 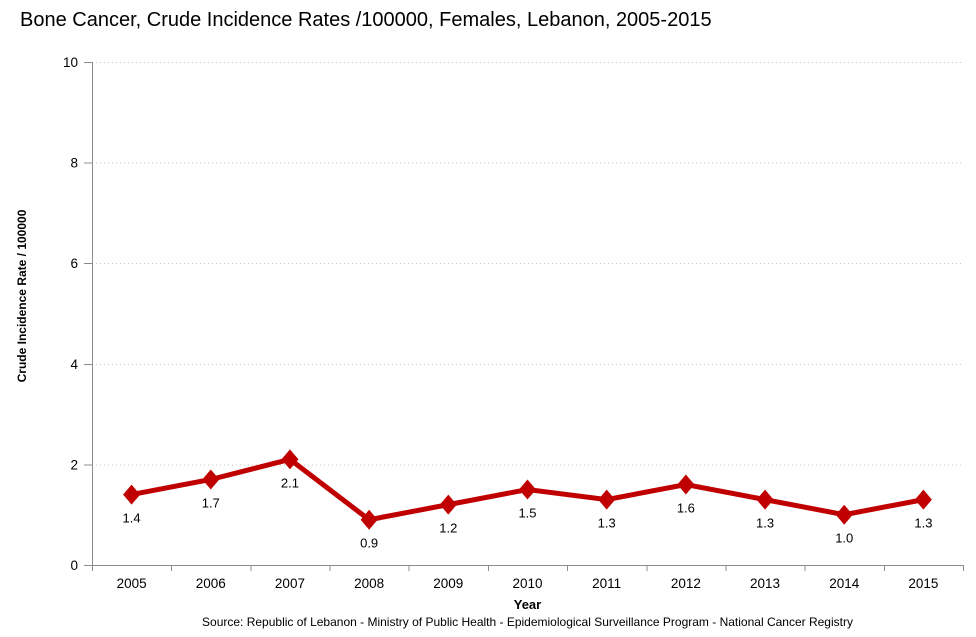 I want to click on x-tick-label: 2011, so click(x=606, y=583).